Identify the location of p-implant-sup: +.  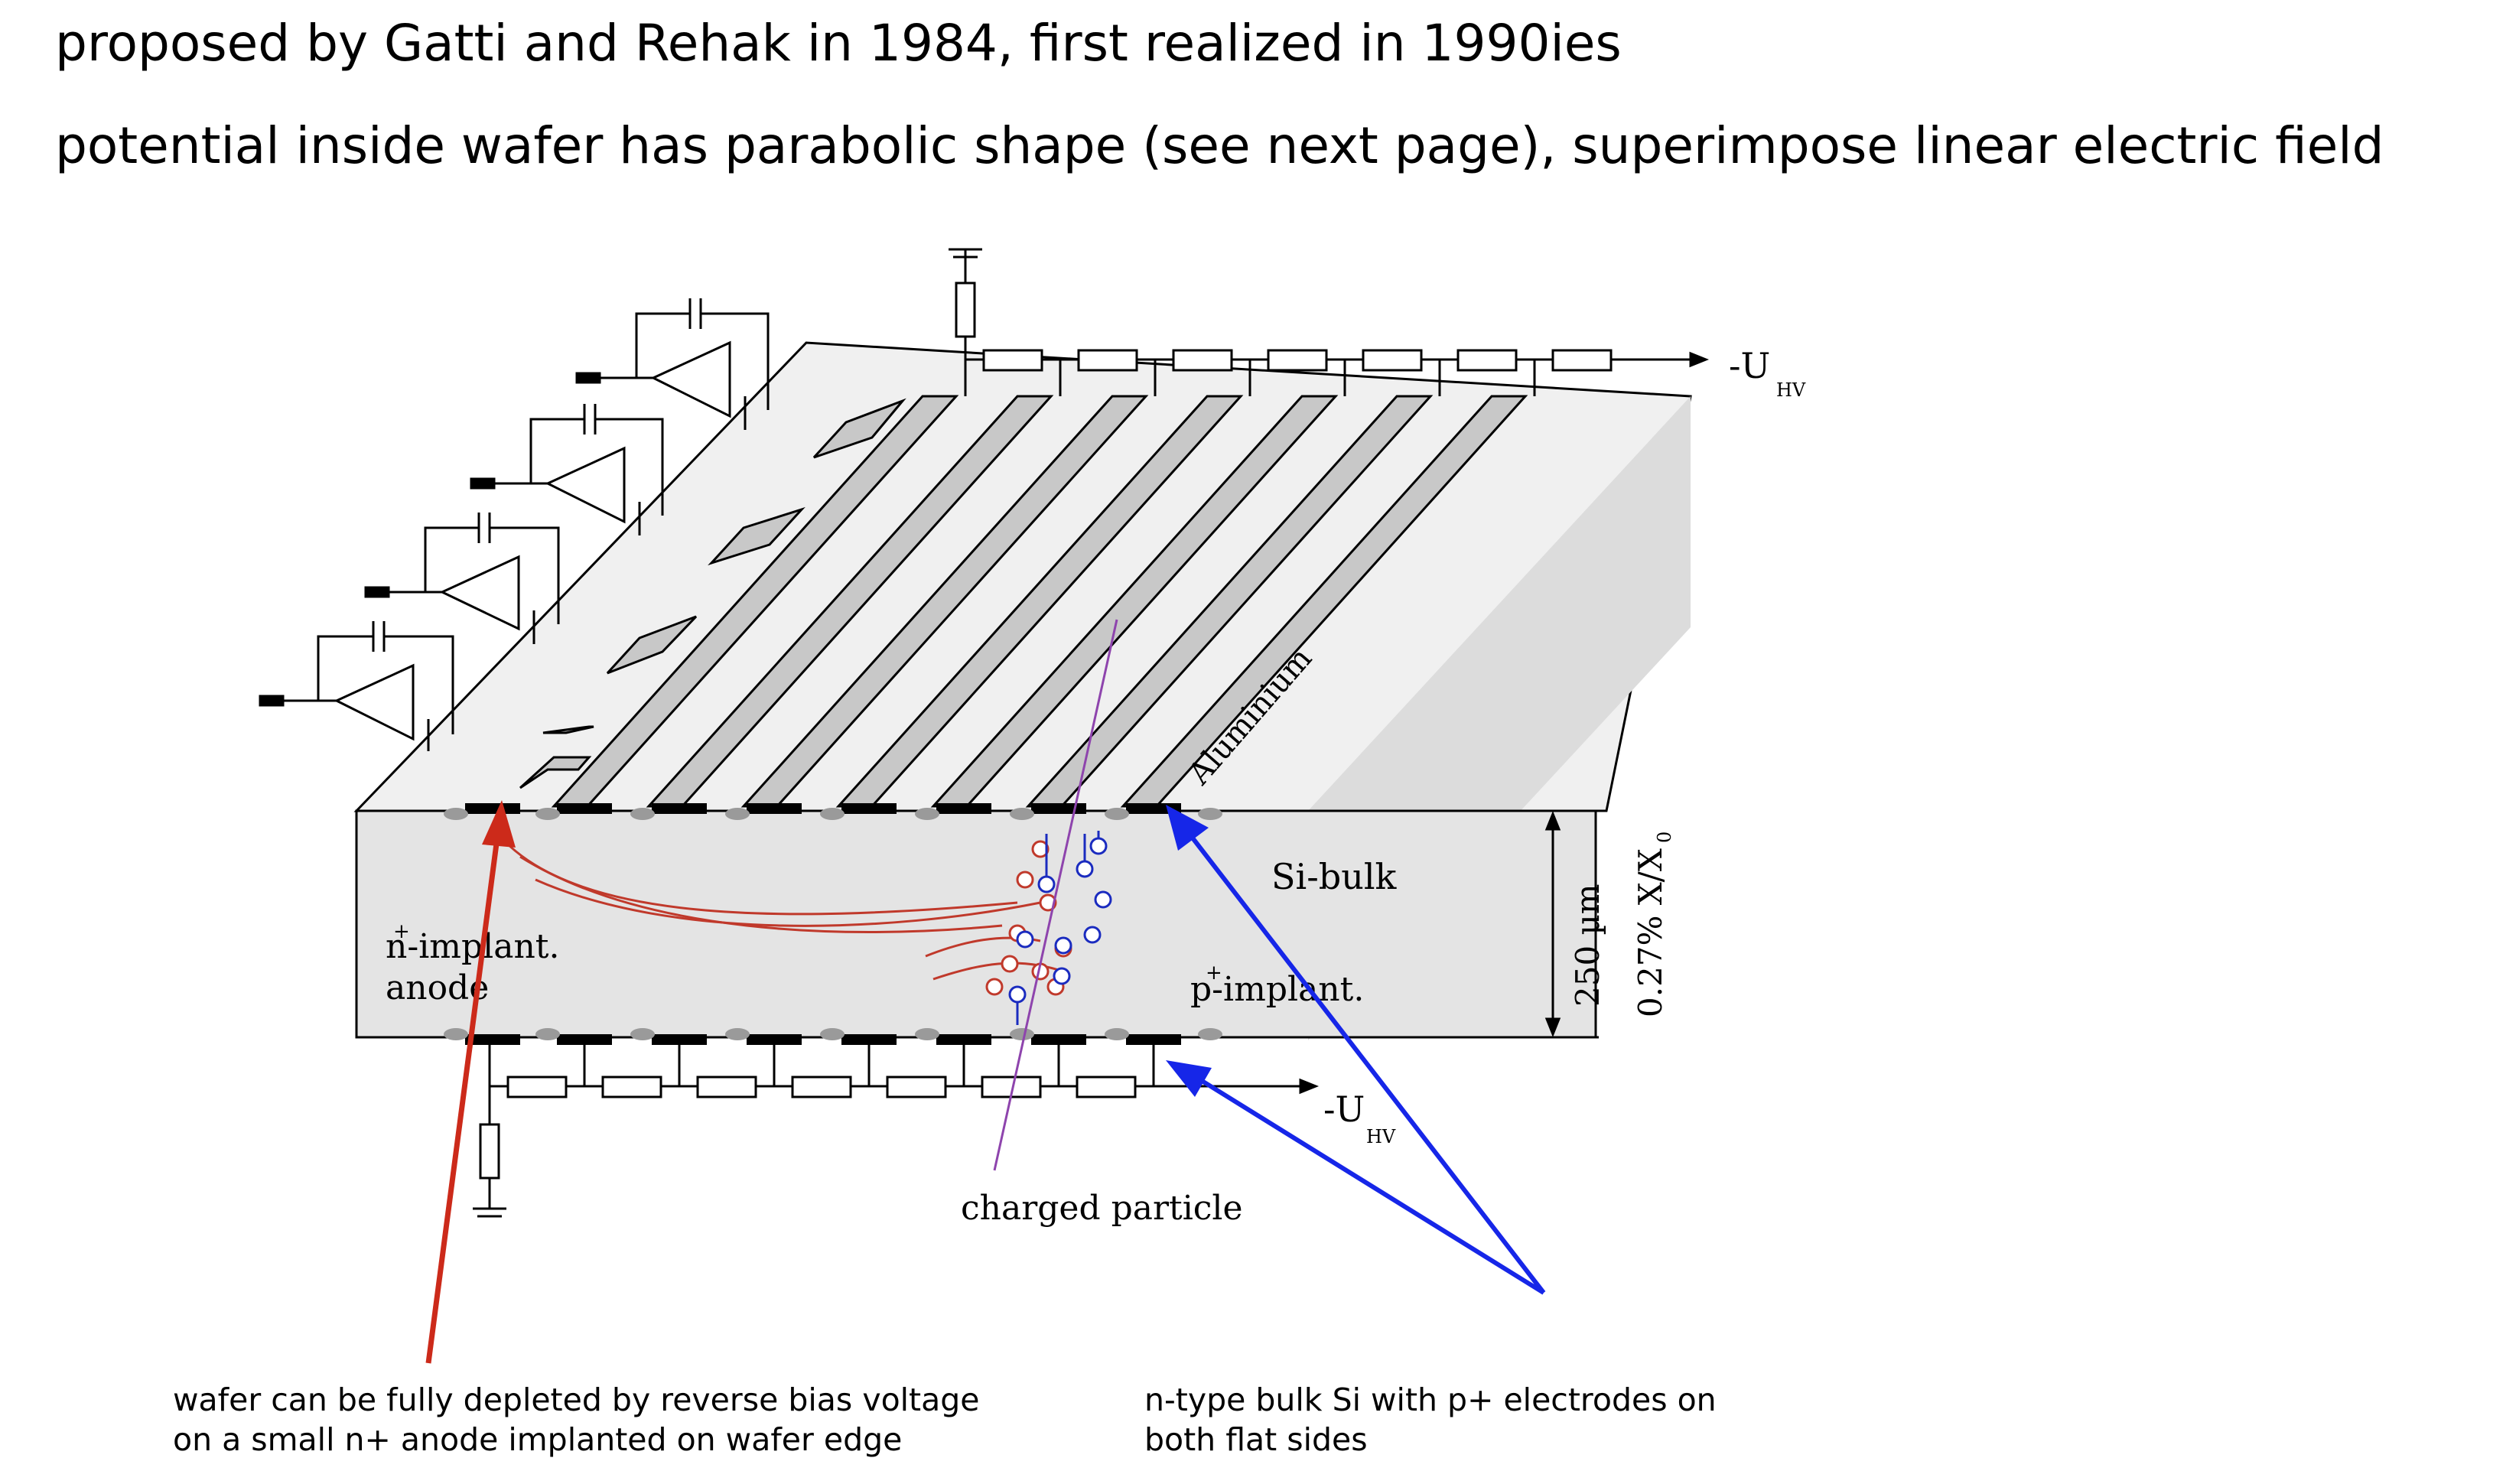
(1214, 973).